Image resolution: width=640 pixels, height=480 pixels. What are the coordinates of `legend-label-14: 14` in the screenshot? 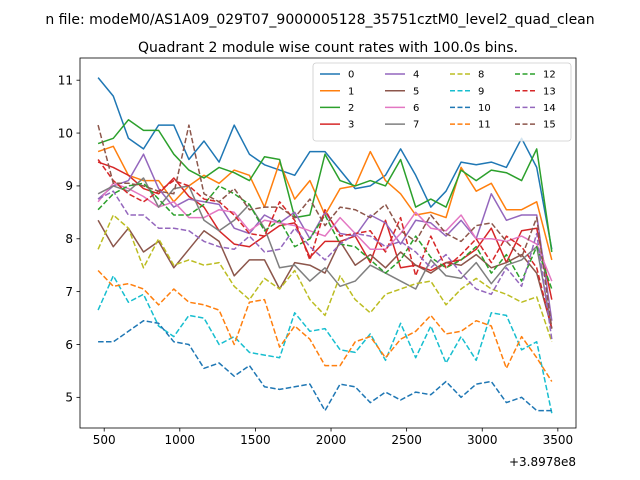 It's located at (549, 108).